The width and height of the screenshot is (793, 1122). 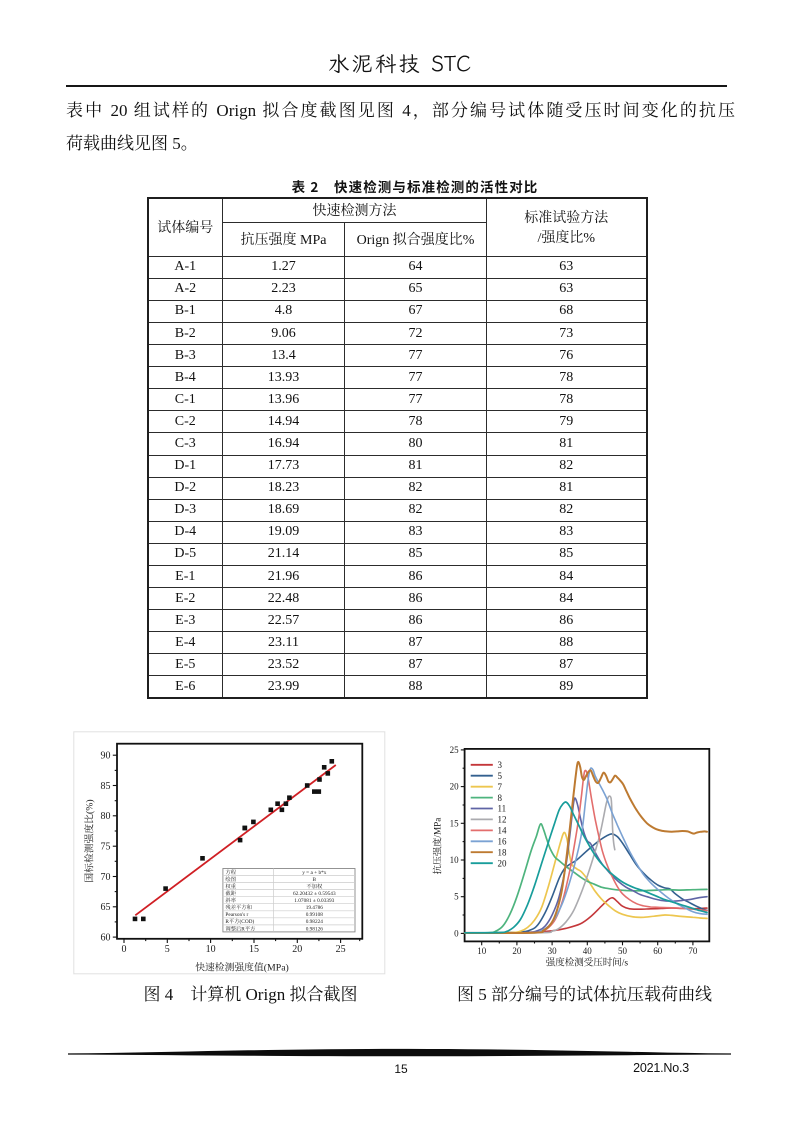 I want to click on svg-text: 18, so click(x=503, y=852).